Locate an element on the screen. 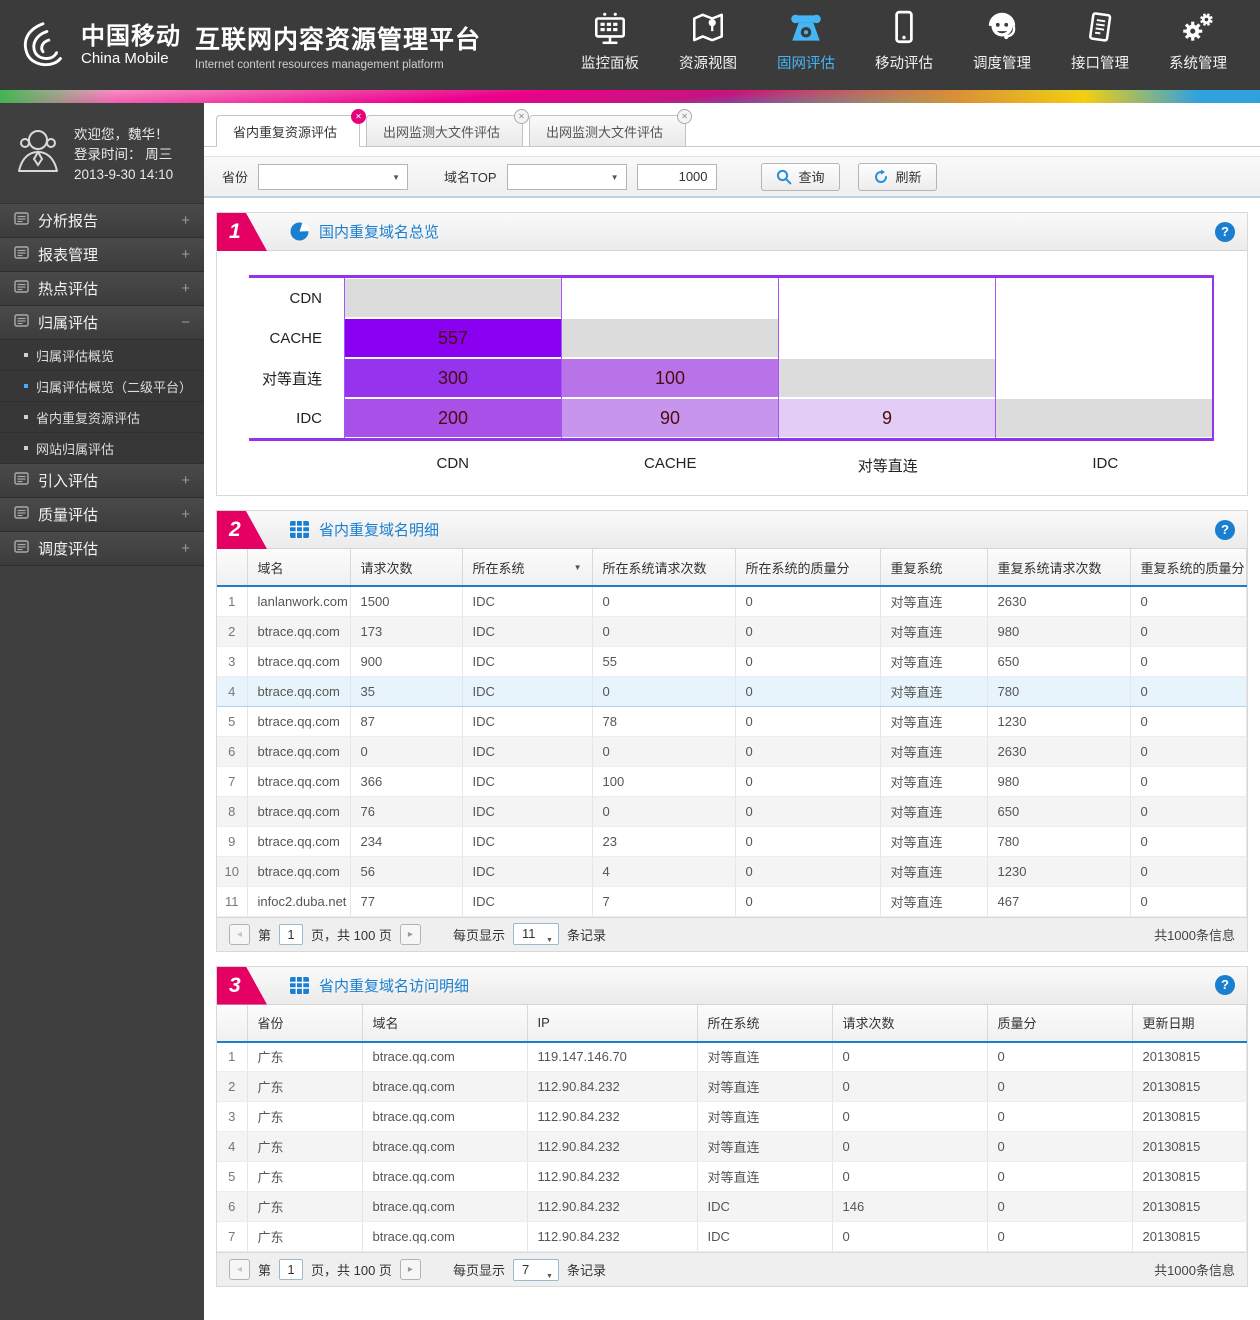 The width and height of the screenshot is (1260, 1320). table-row: 5 btrace.qq.com 87 IDC 78 0 对等直连 1230 0 is located at coordinates (732, 721).